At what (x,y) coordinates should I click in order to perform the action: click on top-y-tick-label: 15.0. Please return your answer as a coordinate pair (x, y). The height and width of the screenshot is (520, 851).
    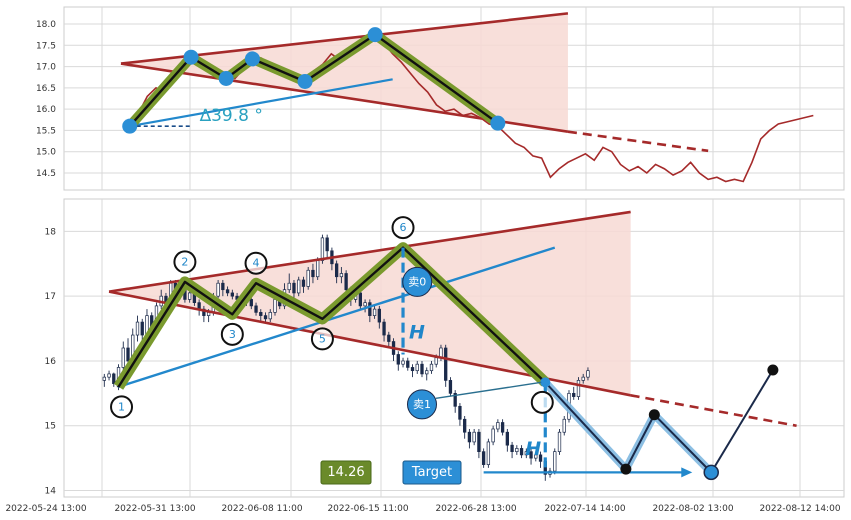
    Looking at the image, I should click on (46, 153).